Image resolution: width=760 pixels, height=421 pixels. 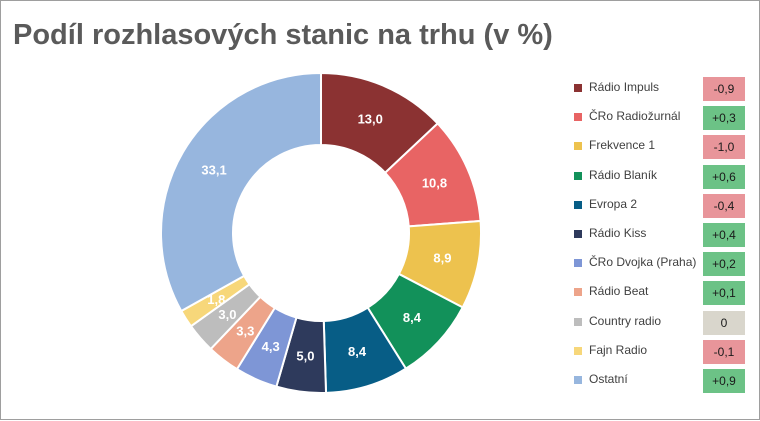 What do you see at coordinates (305, 356) in the screenshot?
I see `slice-label-5: 5,0` at bounding box center [305, 356].